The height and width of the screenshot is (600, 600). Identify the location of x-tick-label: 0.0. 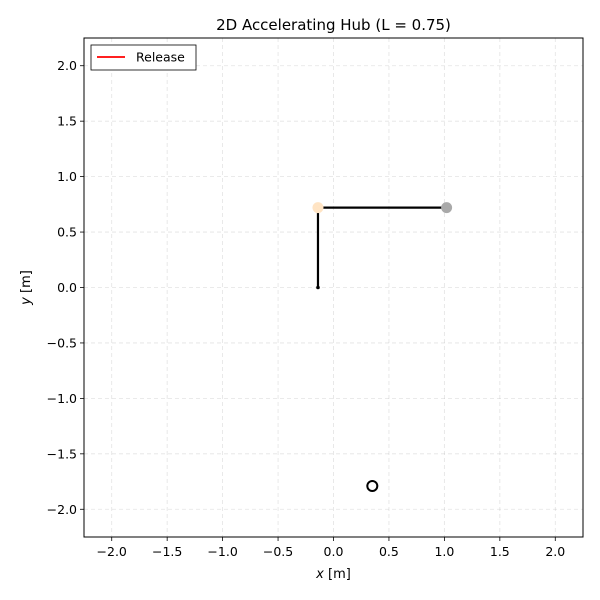
(334, 551).